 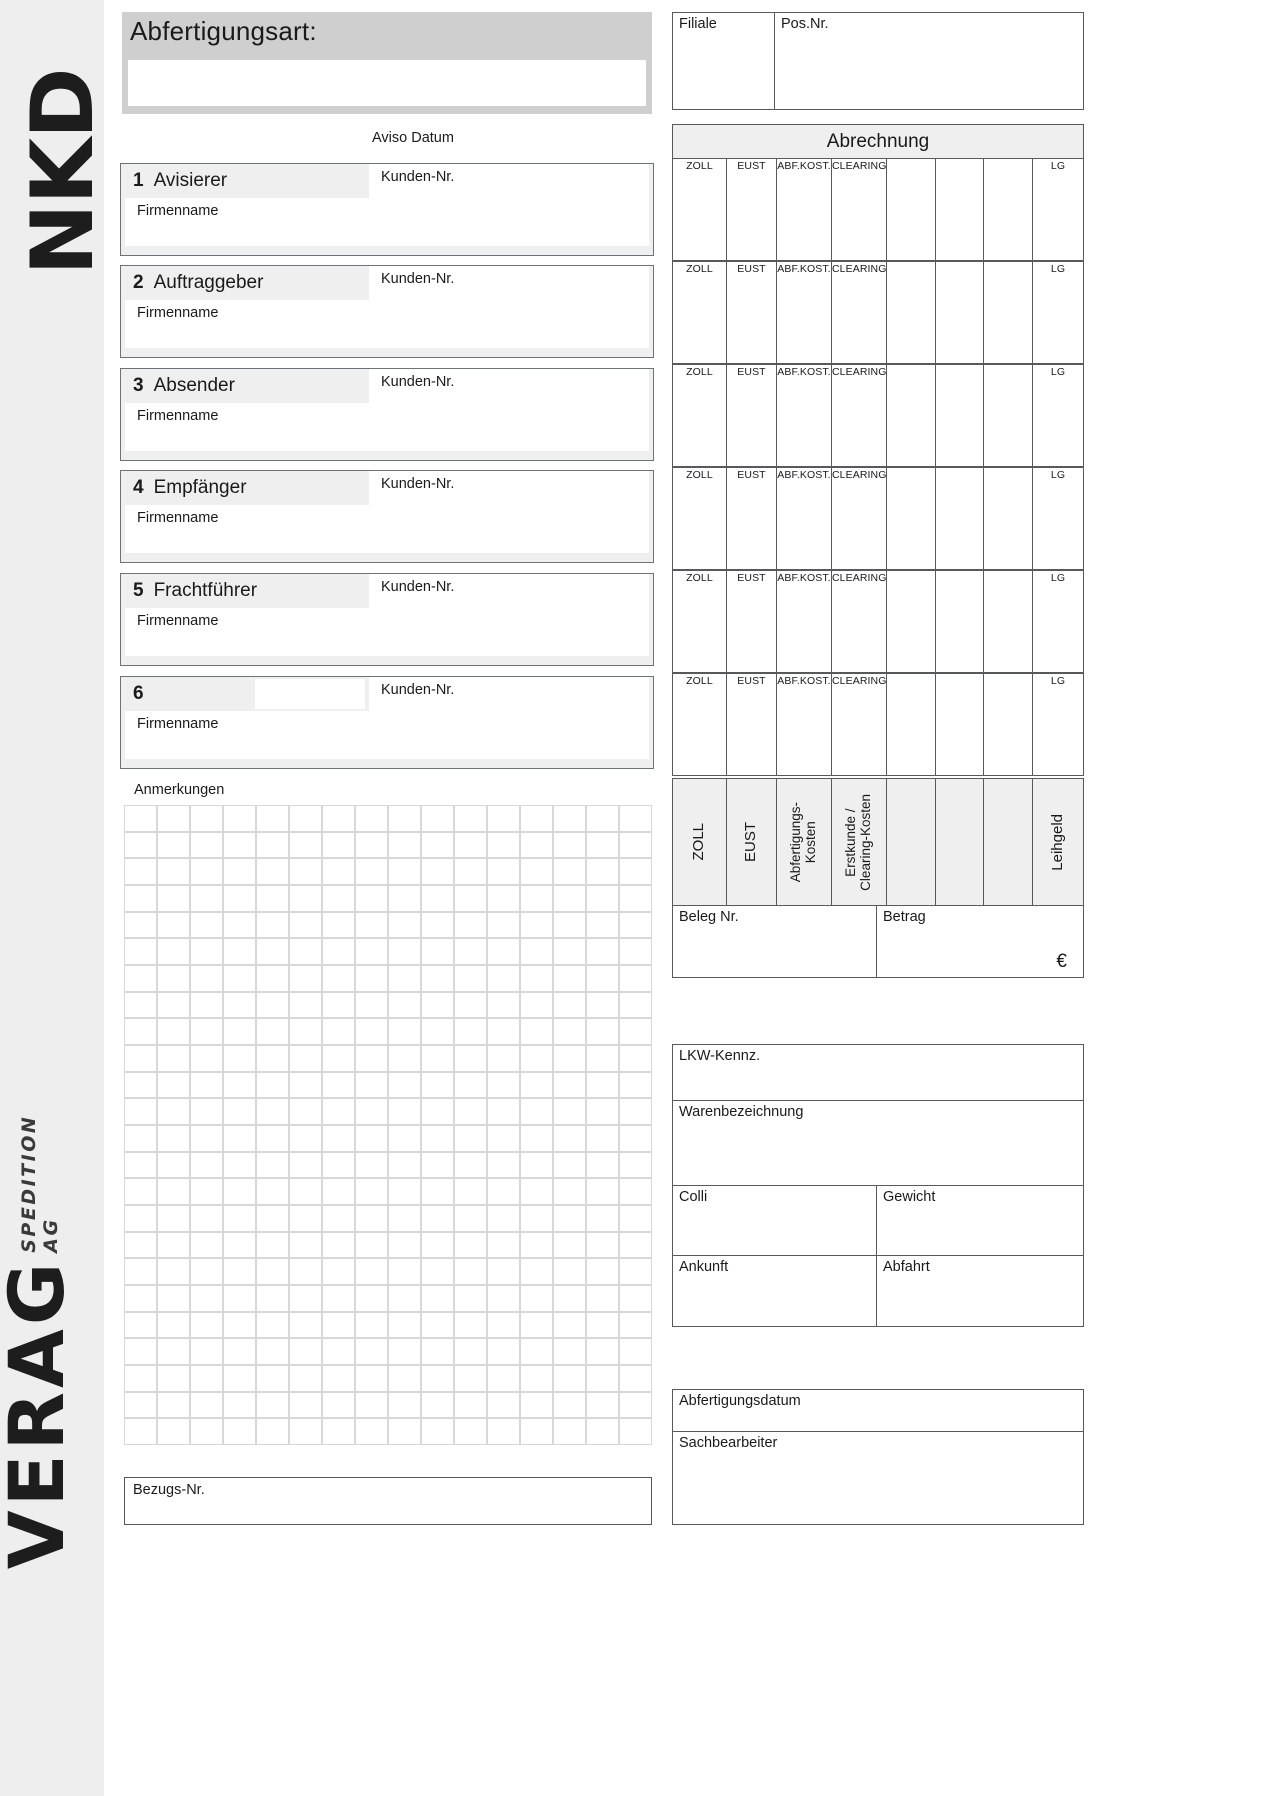 I want to click on abrechnung-cell: LG, so click(x=1058, y=415).